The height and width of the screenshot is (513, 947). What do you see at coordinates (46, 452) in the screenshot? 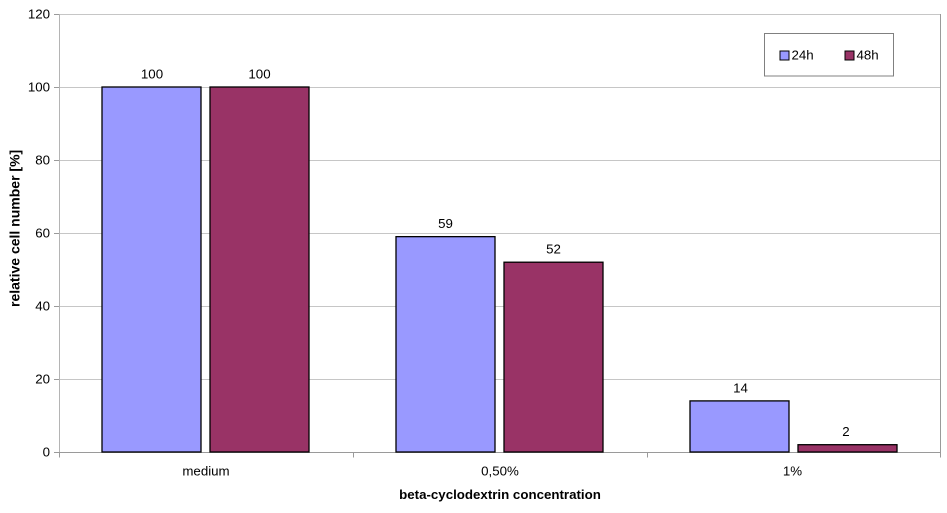
I see `svg-text: 0` at bounding box center [46, 452].